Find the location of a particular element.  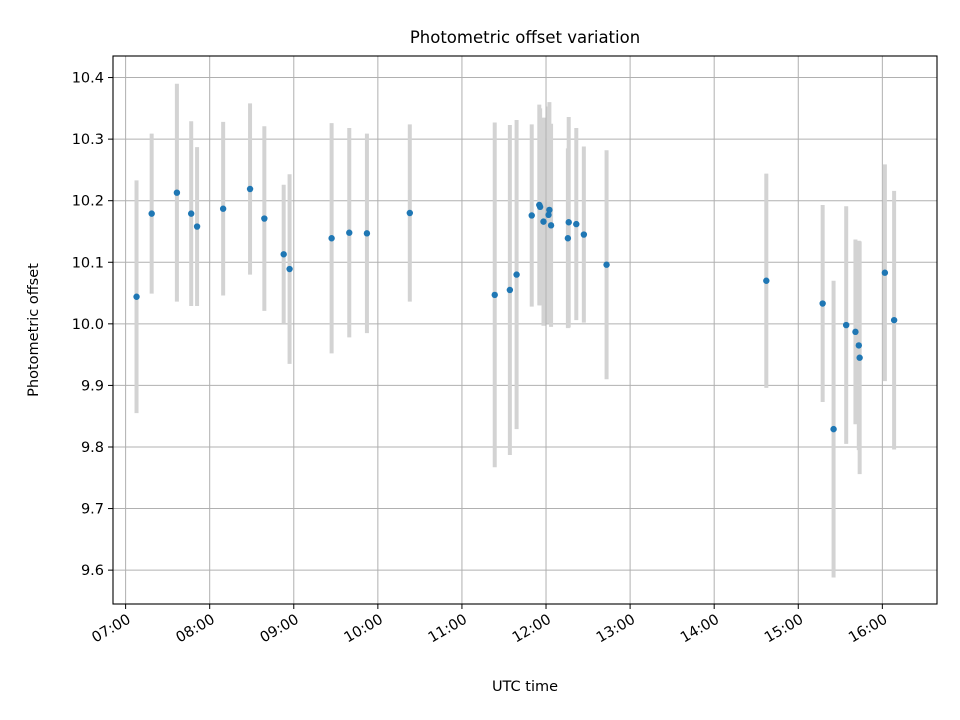

y-axis-label: Photometric offset is located at coordinates (34, 330).